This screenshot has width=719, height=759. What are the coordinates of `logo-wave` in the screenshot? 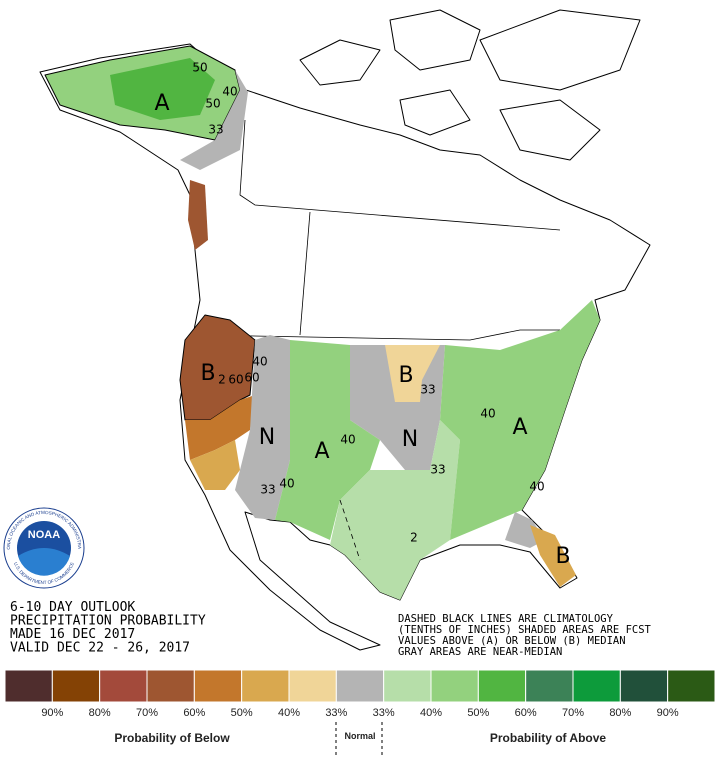 It's located at (44, 562).